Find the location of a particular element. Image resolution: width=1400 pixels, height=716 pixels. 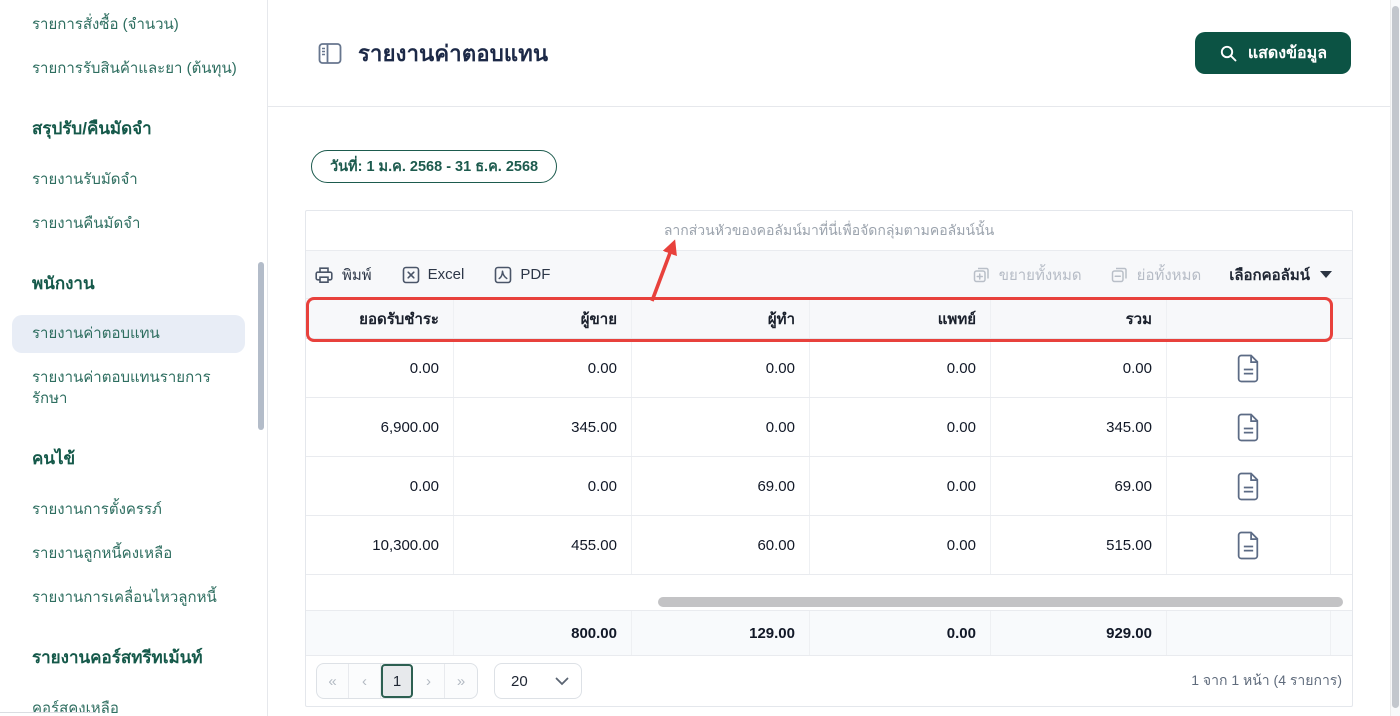

sidebar-section-deposit-summary: สรุปรับ/คืนมัดจำ is located at coordinates (92, 128).